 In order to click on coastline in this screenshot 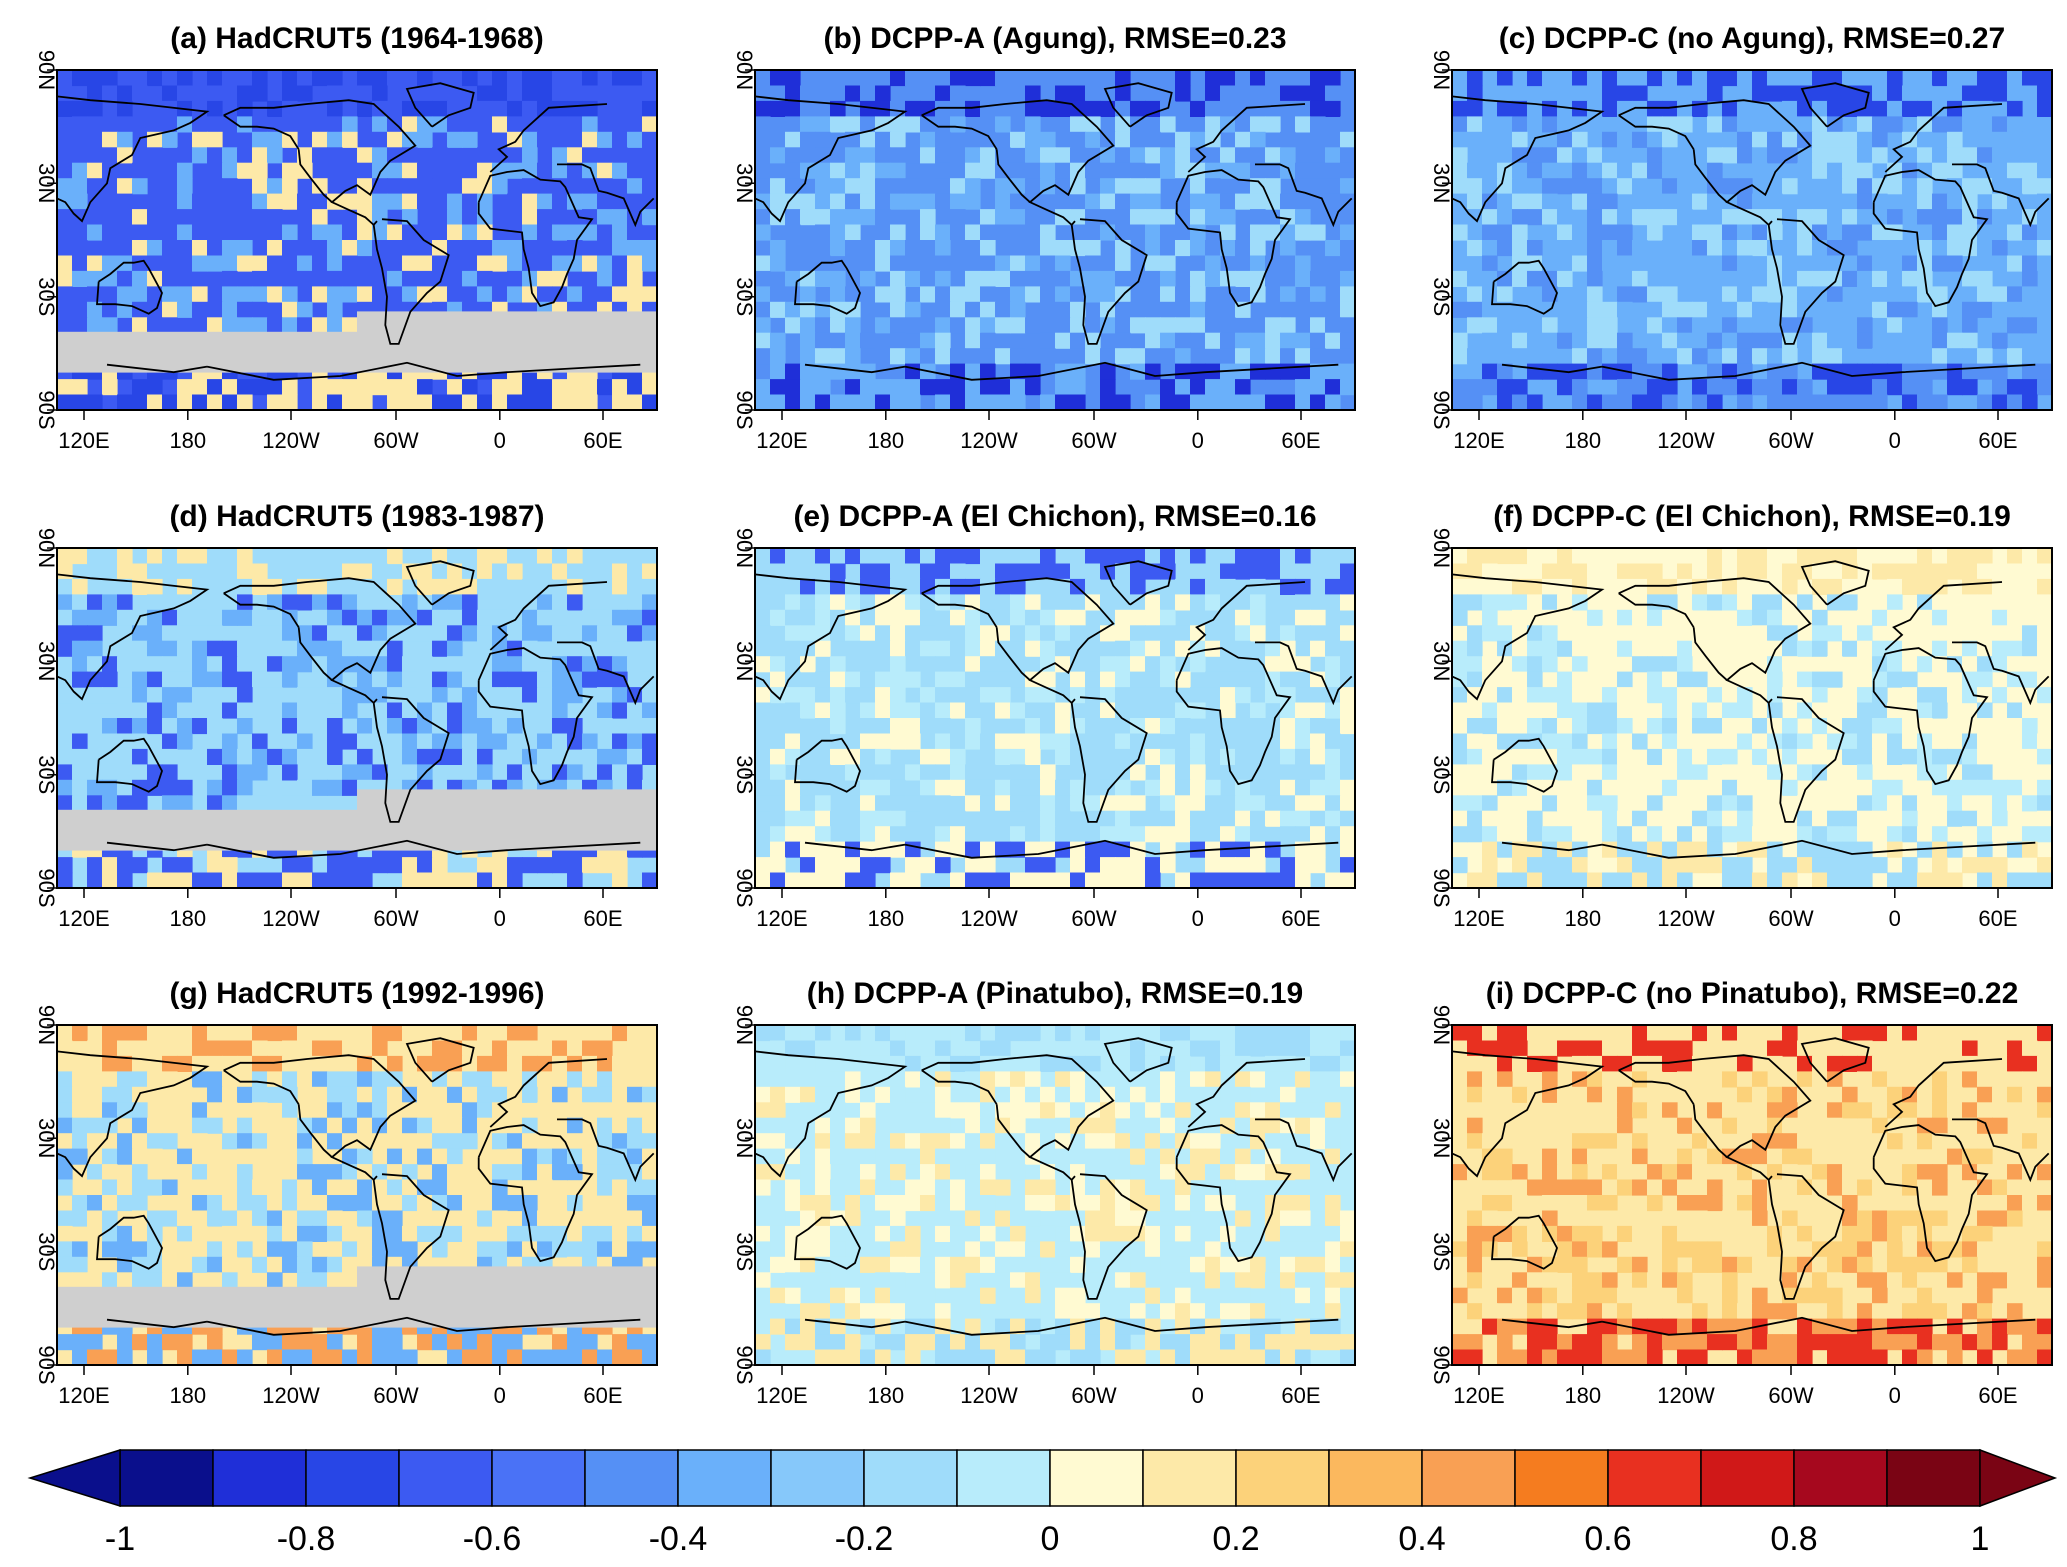, I will do `click(1710, 654)`.